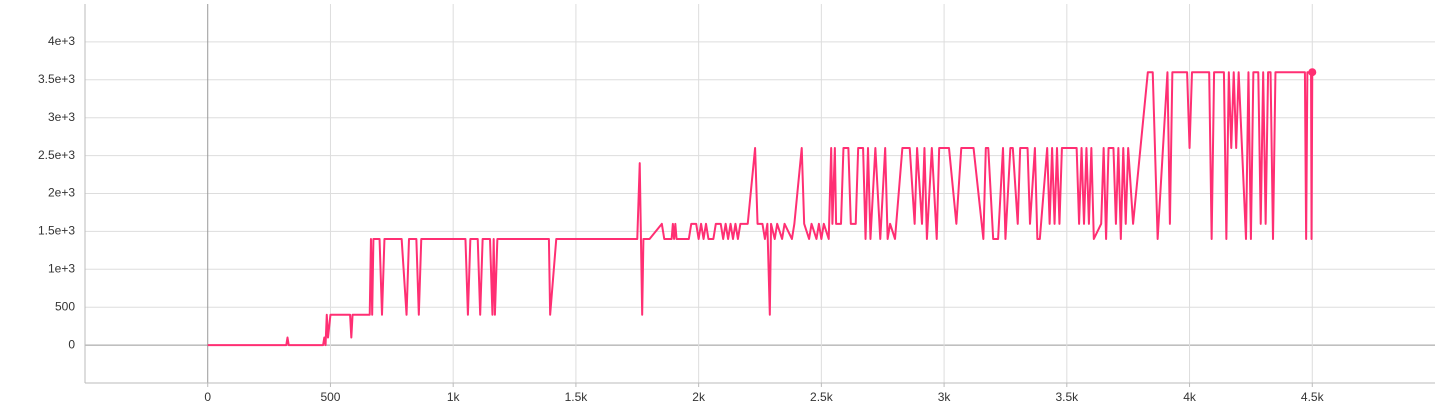 This screenshot has height=404, width=1438. What do you see at coordinates (1067, 397) in the screenshot?
I see `x-tick-label: 3.5k` at bounding box center [1067, 397].